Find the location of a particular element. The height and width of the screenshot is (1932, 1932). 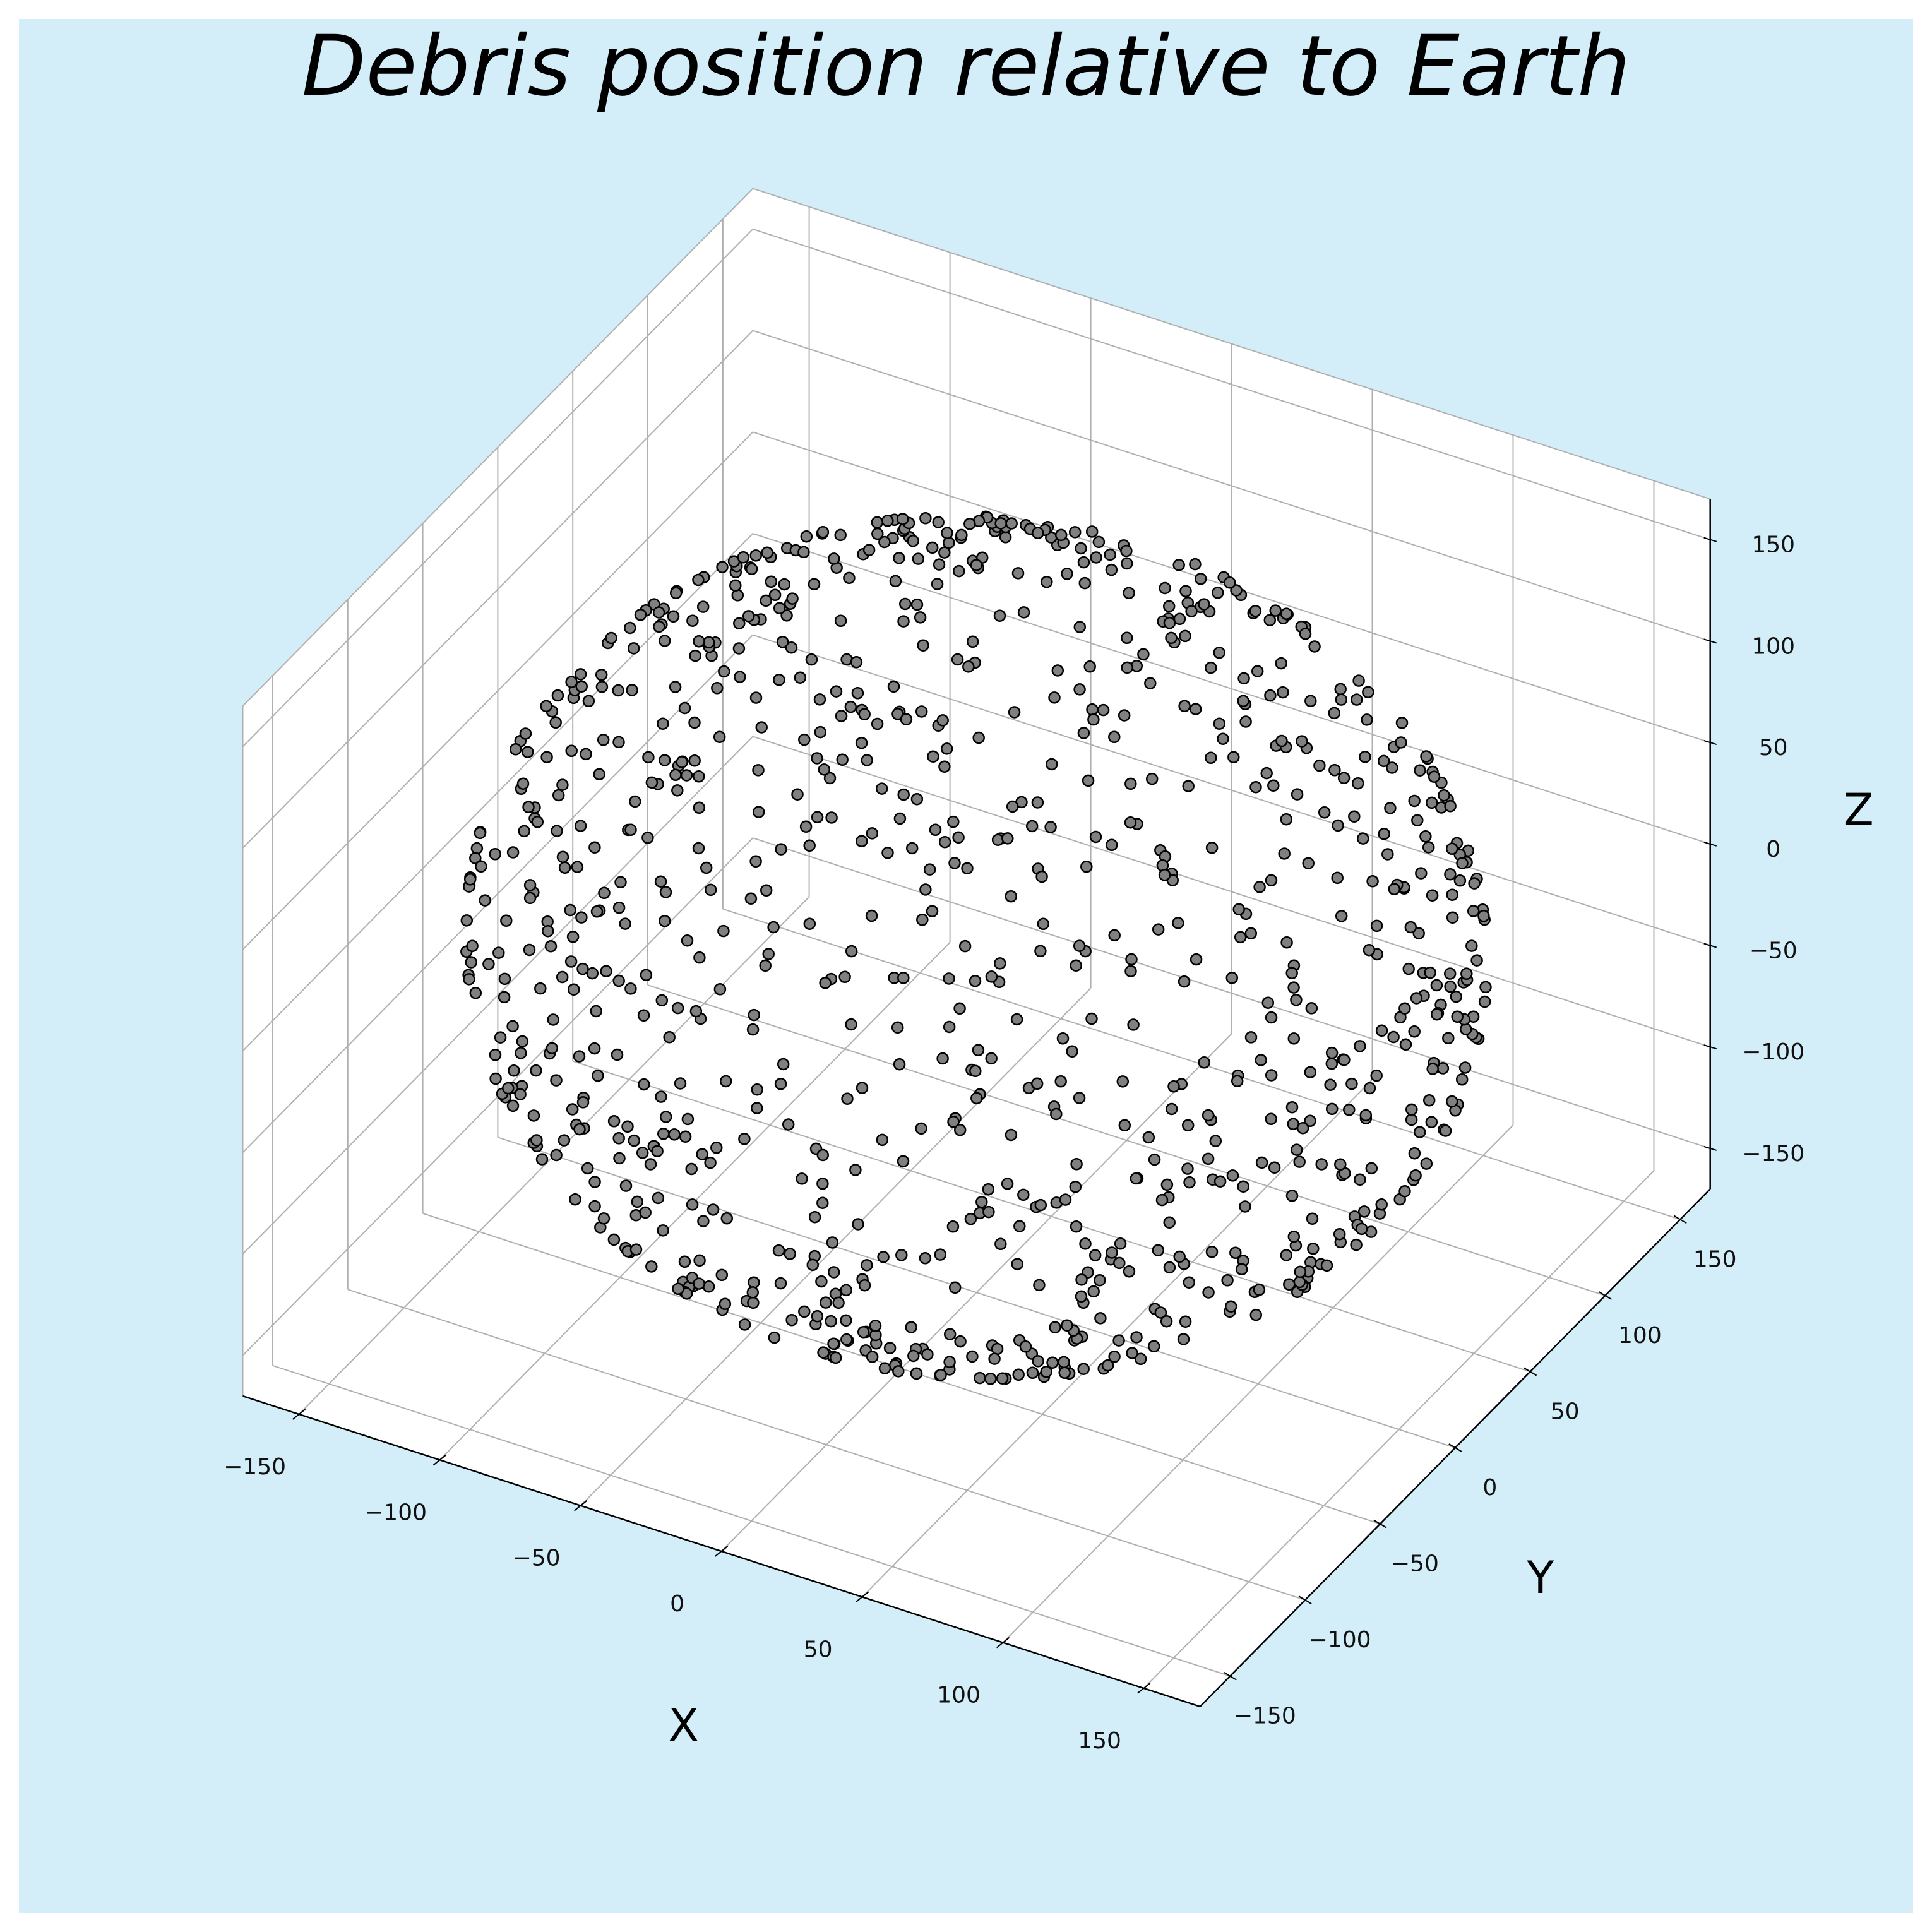

z-axis-label: Z is located at coordinates (1859, 810).